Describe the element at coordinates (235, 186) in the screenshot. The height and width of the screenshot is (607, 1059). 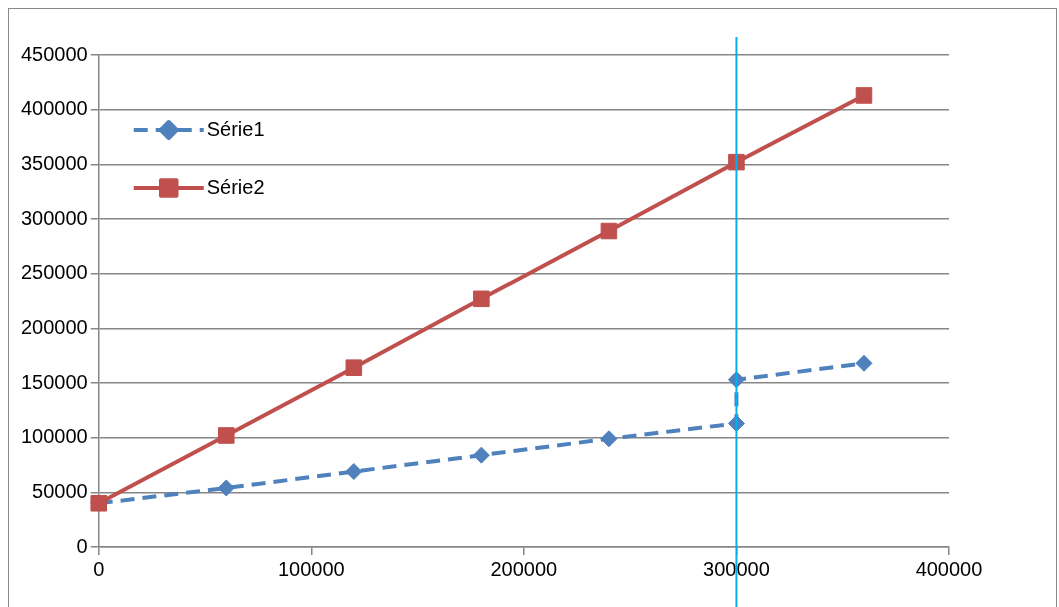
I see `legend-label: Série2` at that location.